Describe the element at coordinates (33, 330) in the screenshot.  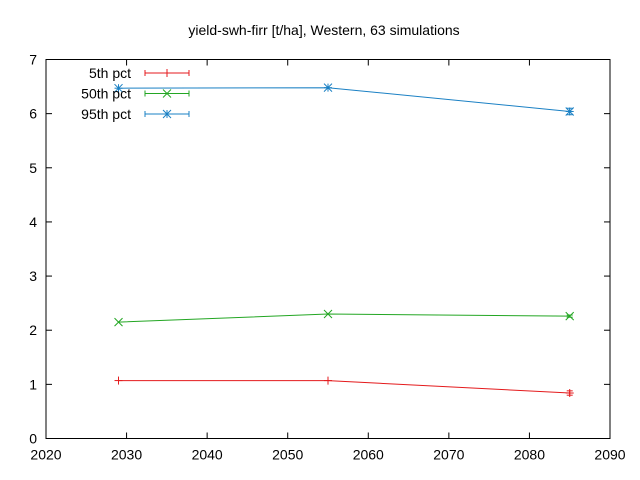
I see `y-tick-label: 2` at that location.